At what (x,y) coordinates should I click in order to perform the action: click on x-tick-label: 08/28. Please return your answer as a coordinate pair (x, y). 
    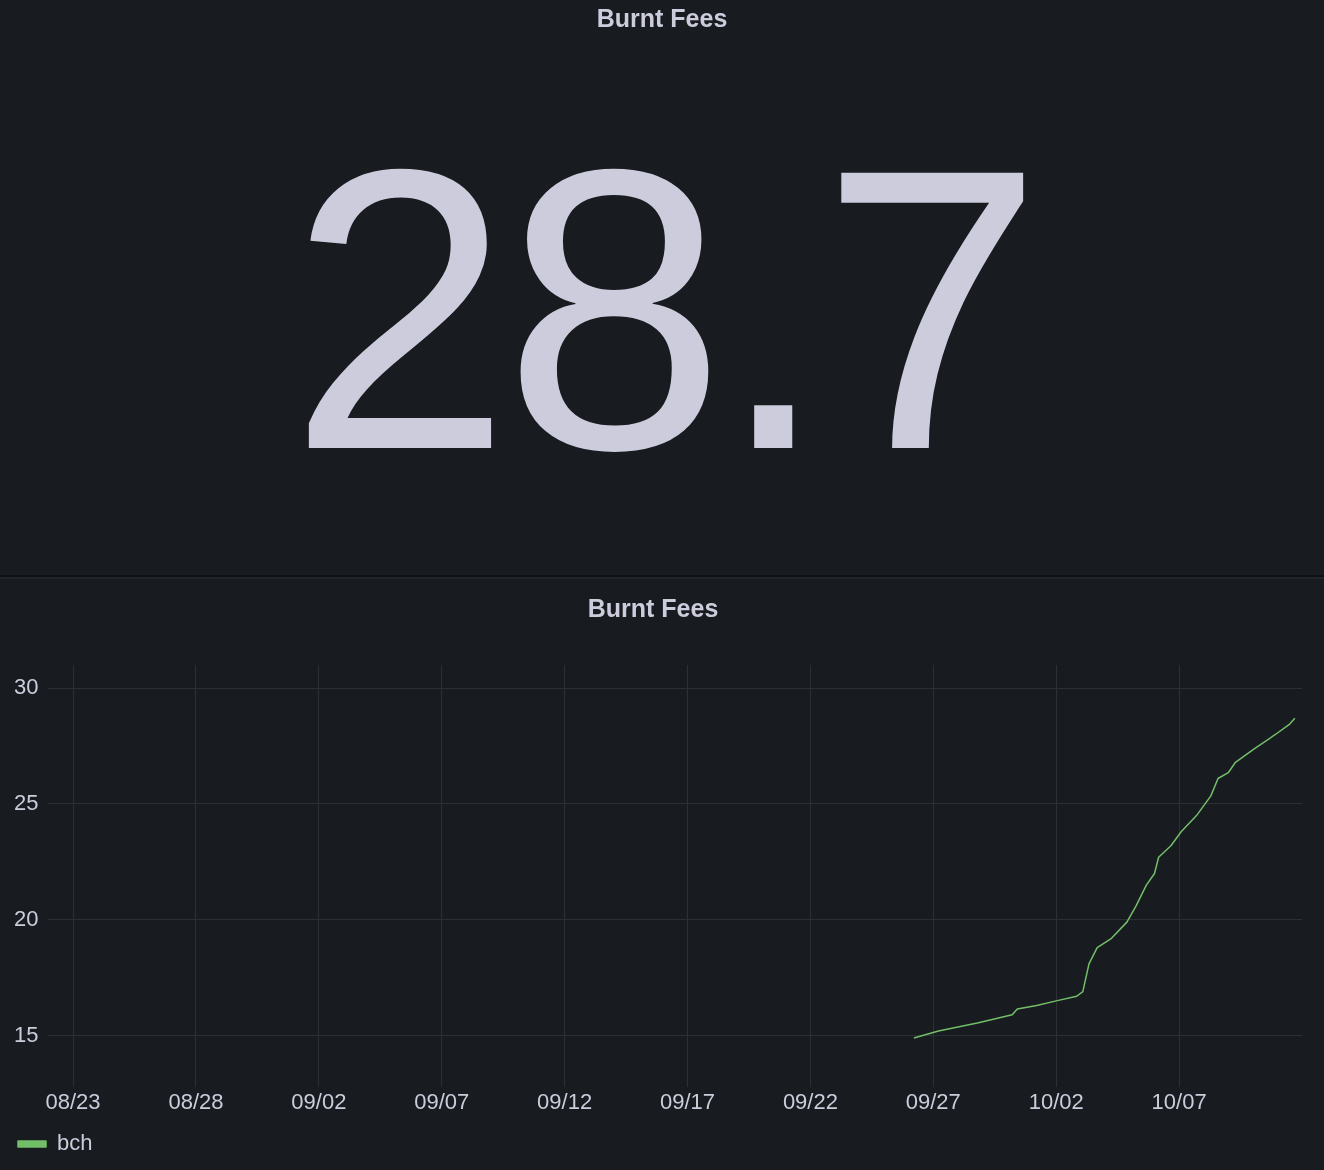
    Looking at the image, I should click on (196, 1101).